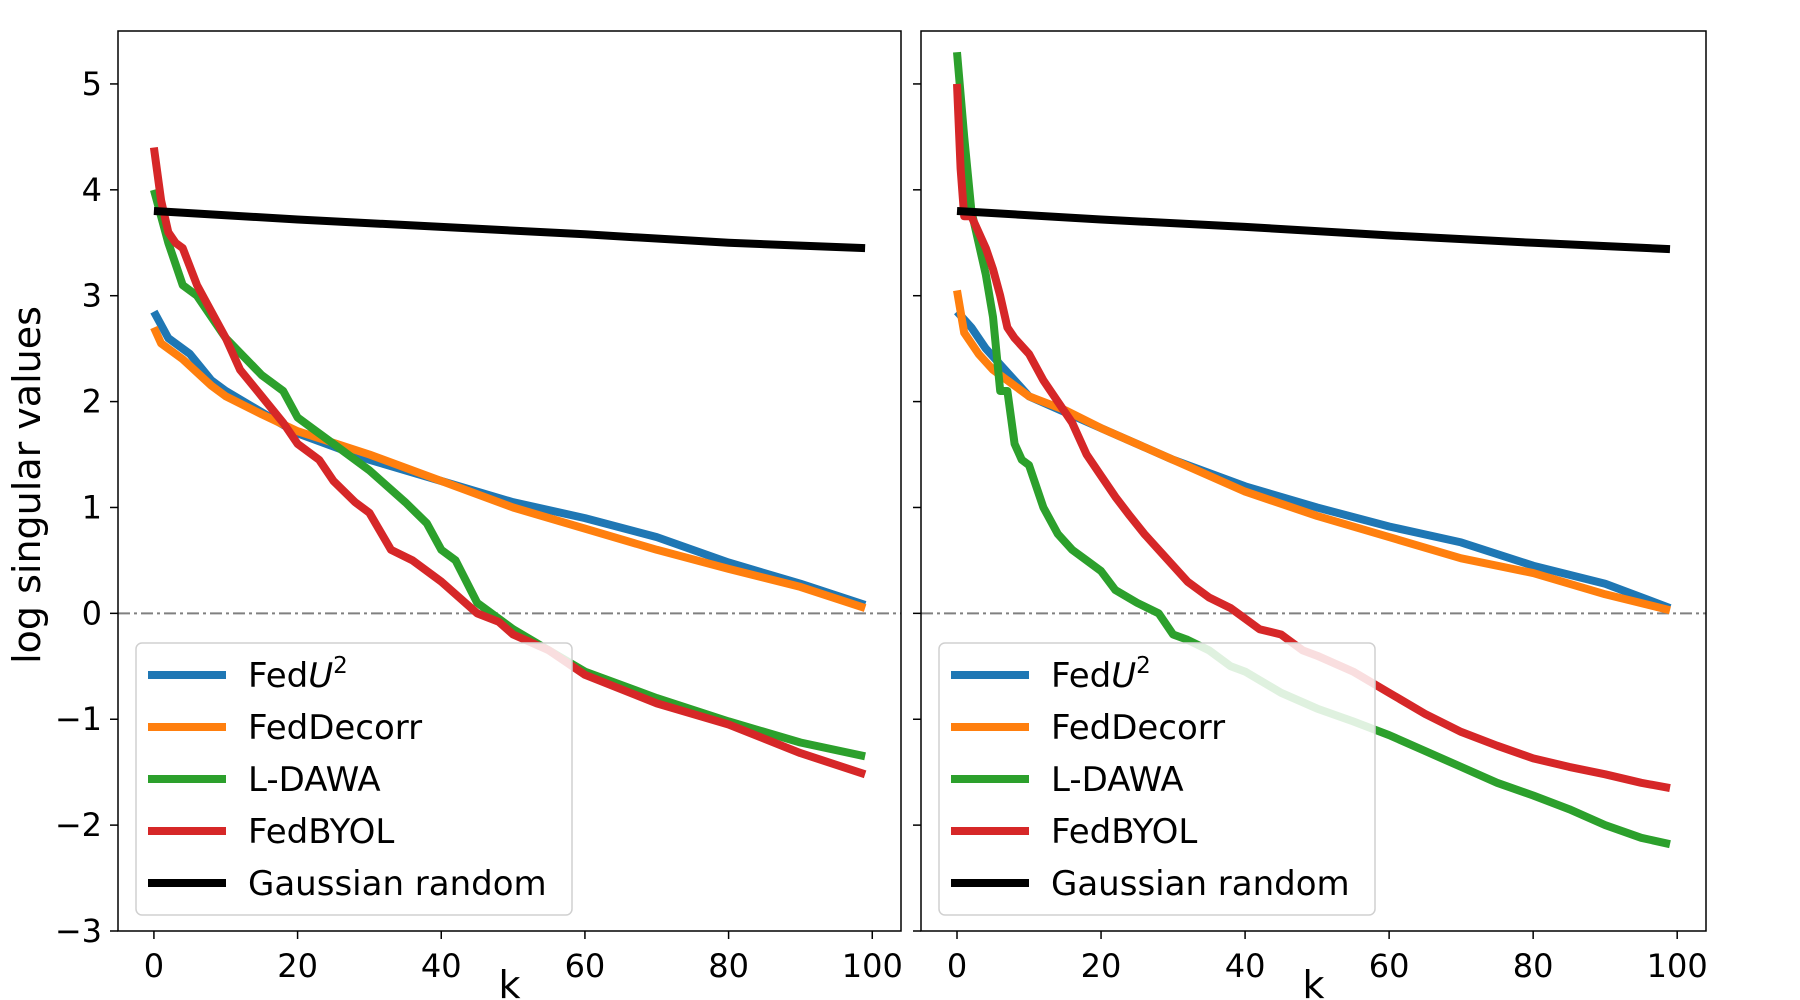  What do you see at coordinates (78, 825) in the screenshot?
I see `y-tick-label: −2` at bounding box center [78, 825].